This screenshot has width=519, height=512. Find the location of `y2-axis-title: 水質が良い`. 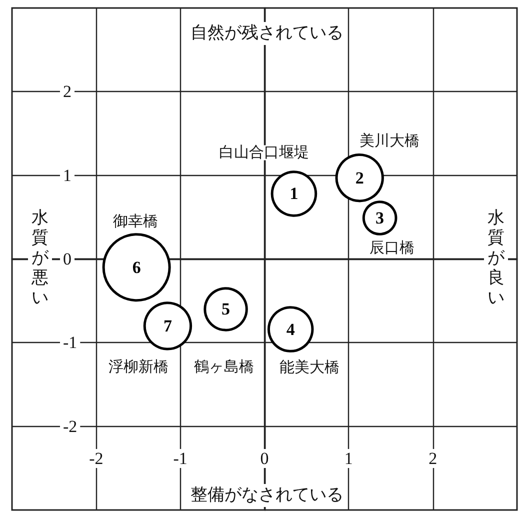

y2-axis-title: 水質が良い is located at coordinates (496, 258).